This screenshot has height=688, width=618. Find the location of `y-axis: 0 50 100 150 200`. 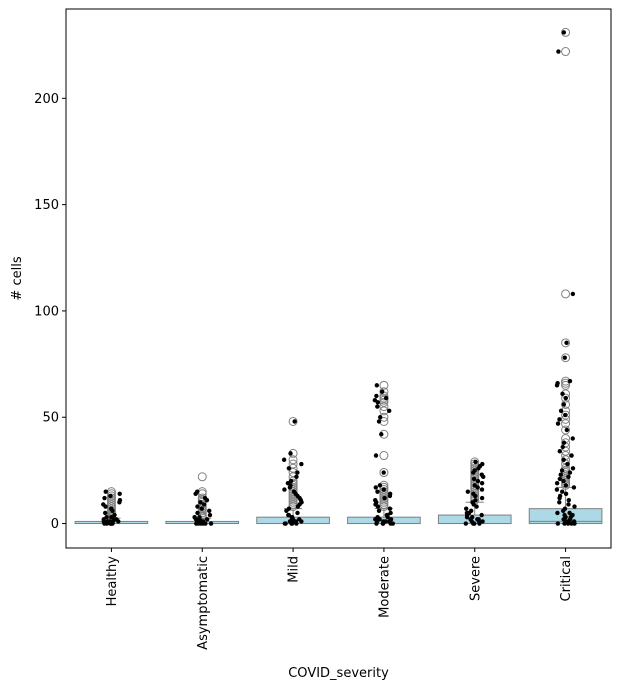

y-axis: 0 50 100 150 200 is located at coordinates (50, 312).